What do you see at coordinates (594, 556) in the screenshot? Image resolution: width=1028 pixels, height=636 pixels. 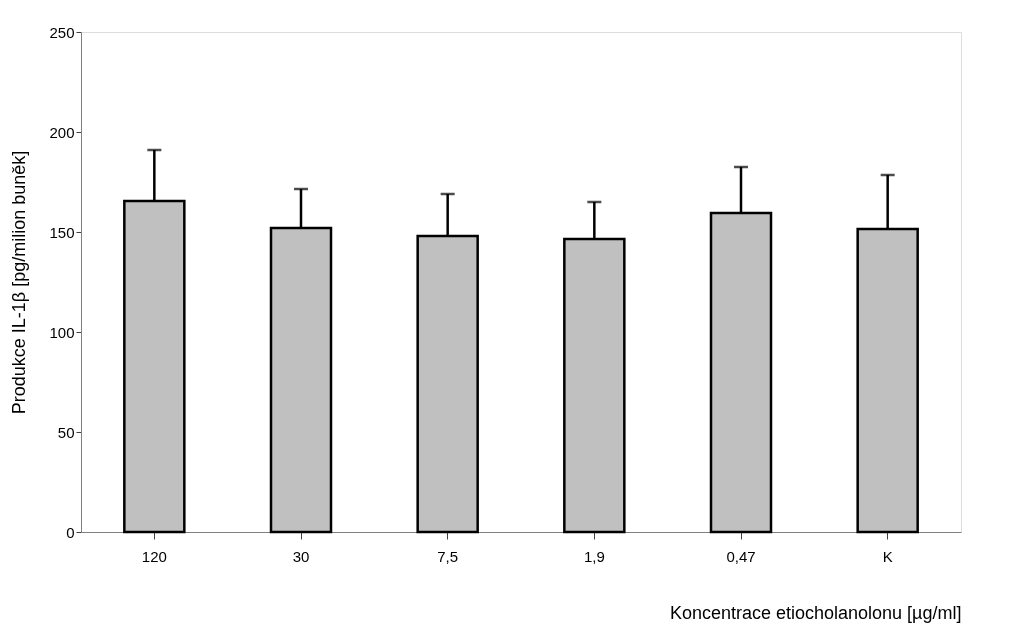 I see `x-tick-label: 1,9` at bounding box center [594, 556].